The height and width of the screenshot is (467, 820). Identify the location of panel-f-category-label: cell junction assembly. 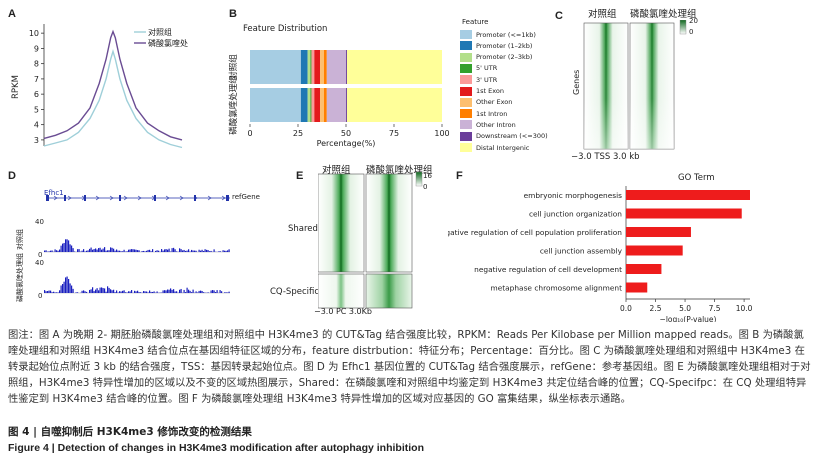
(581, 251).